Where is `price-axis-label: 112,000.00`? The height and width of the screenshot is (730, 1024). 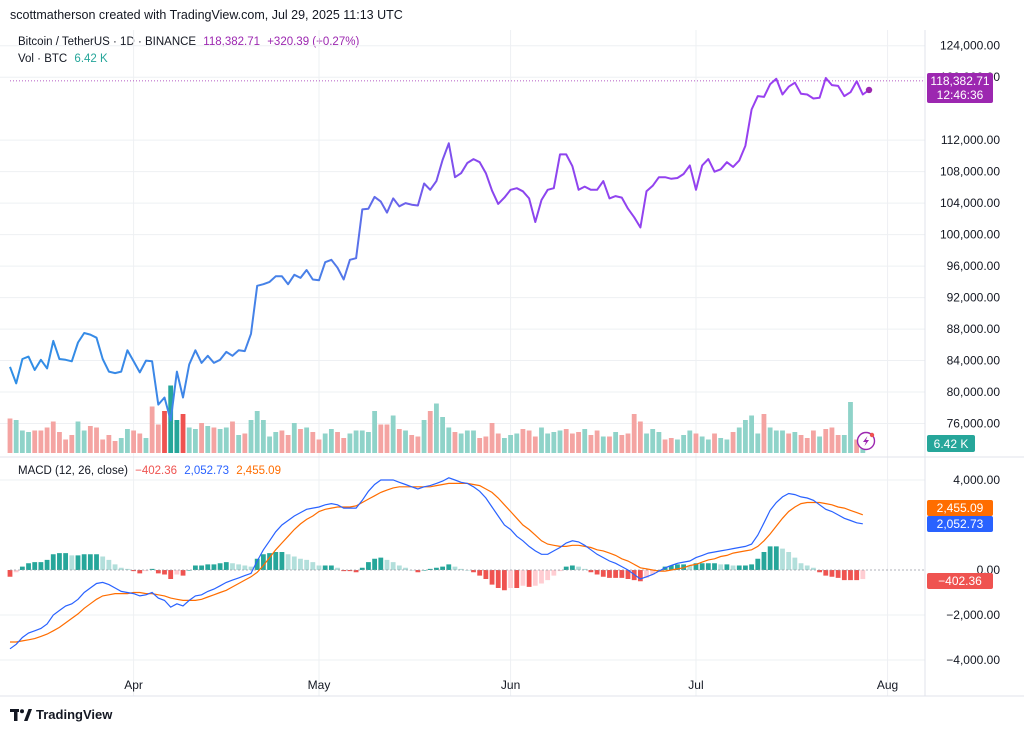 price-axis-label: 112,000.00 is located at coordinates (970, 140).